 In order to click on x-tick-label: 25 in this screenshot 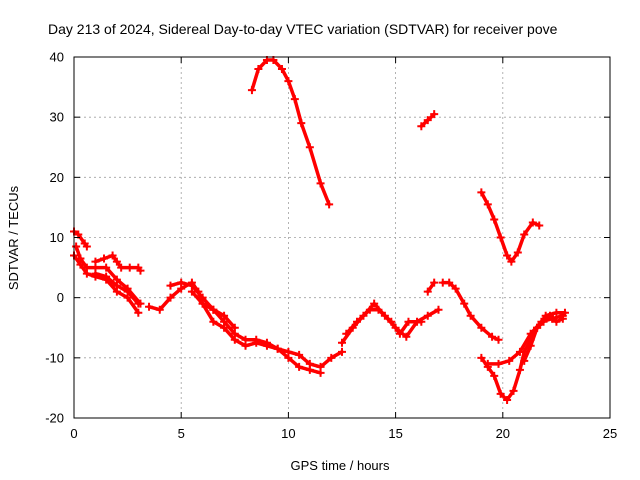, I will do `click(610, 433)`.